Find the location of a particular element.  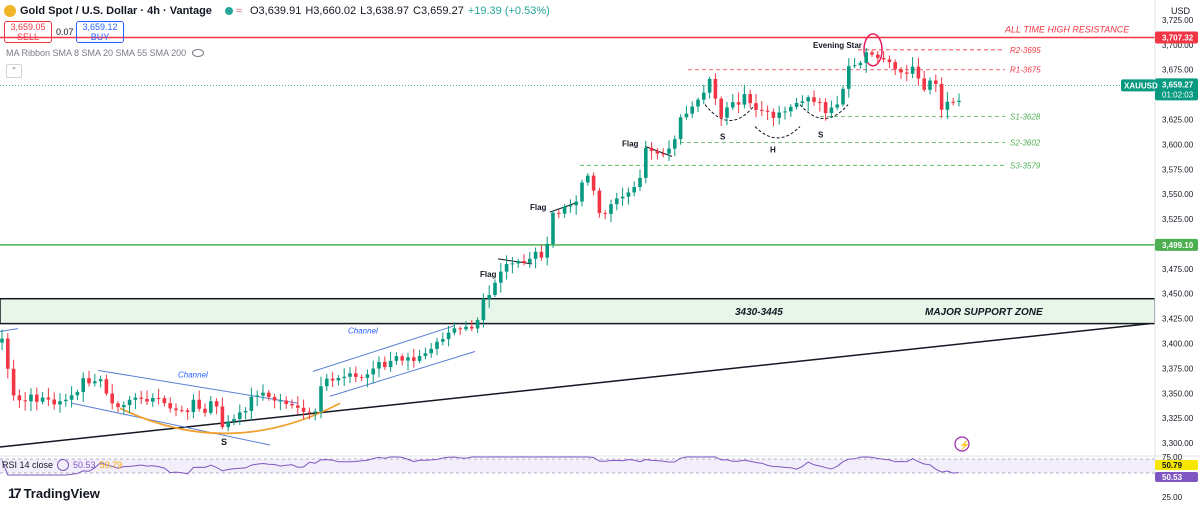

compare-icon: ≈ is located at coordinates (238, 11).